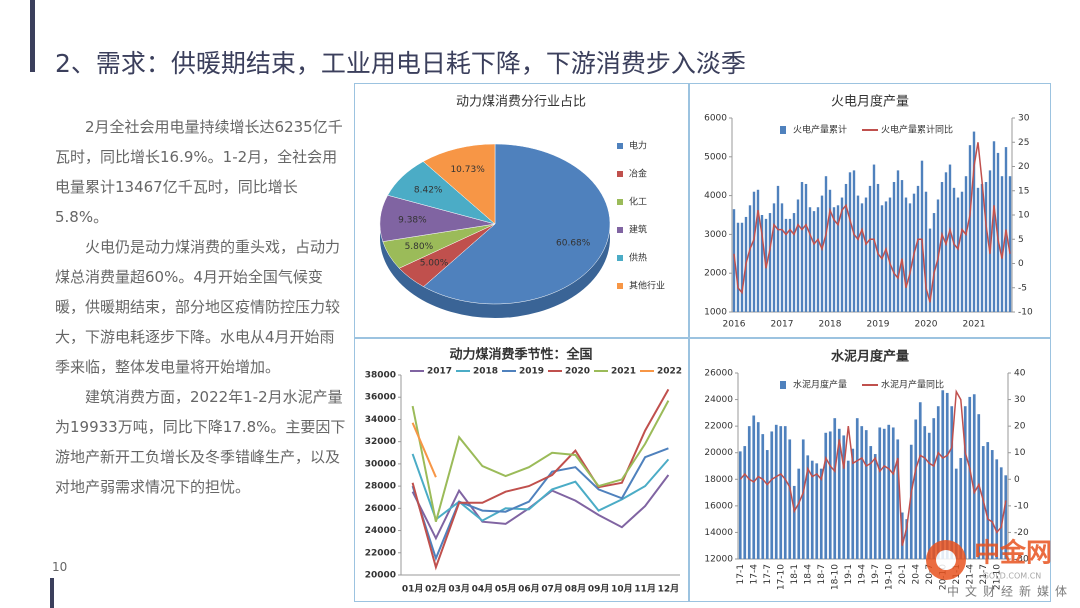  Describe the element at coordinates (467, 170) in the screenshot. I see `data-label: 10.73%` at that location.